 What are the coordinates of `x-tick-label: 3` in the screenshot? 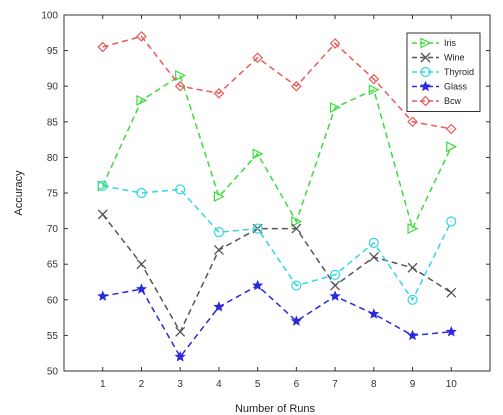 It's located at (180, 384).